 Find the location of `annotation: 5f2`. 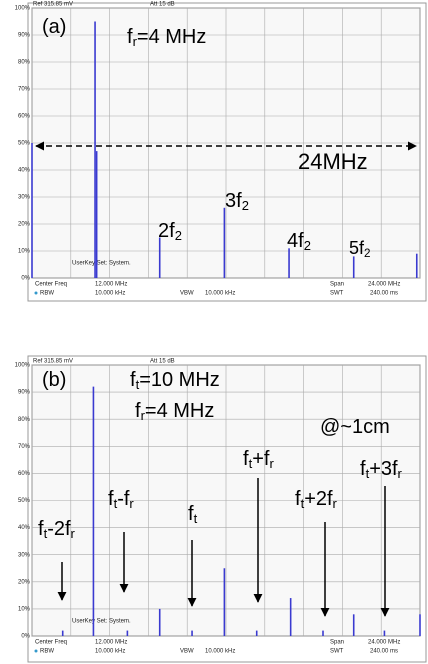

annotation: 5f2 is located at coordinates (360, 249).